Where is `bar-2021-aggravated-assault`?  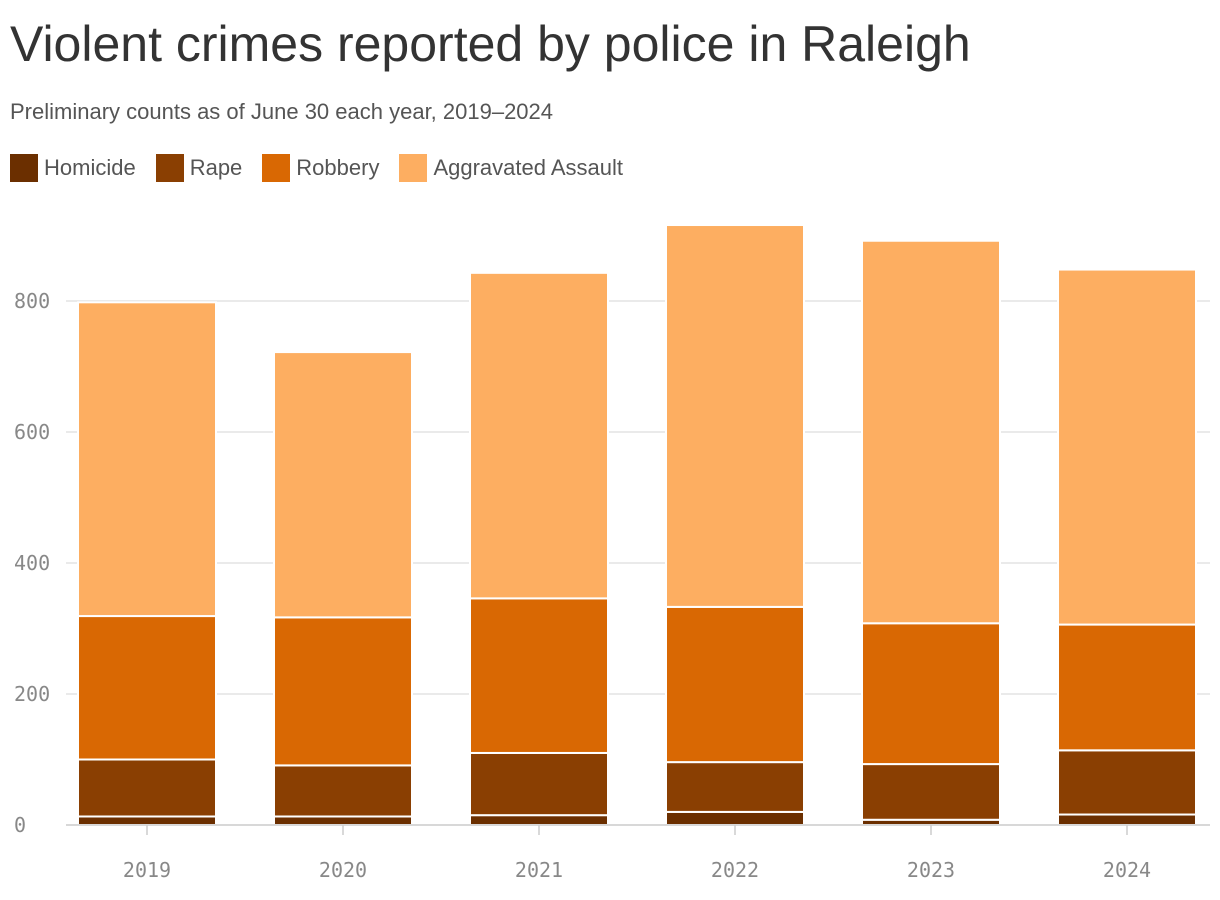
bar-2021-aggravated-assault is located at coordinates (539, 435).